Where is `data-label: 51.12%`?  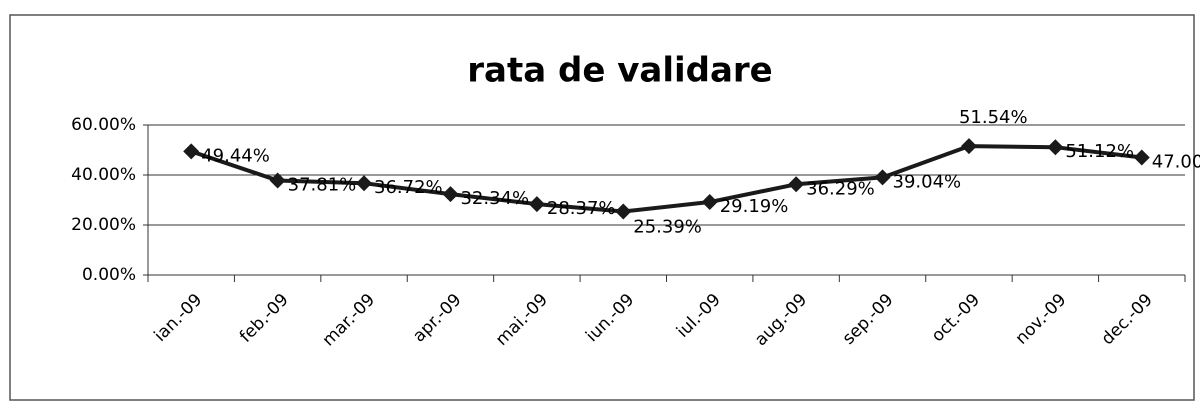
data-label: 51.12% is located at coordinates (1099, 151).